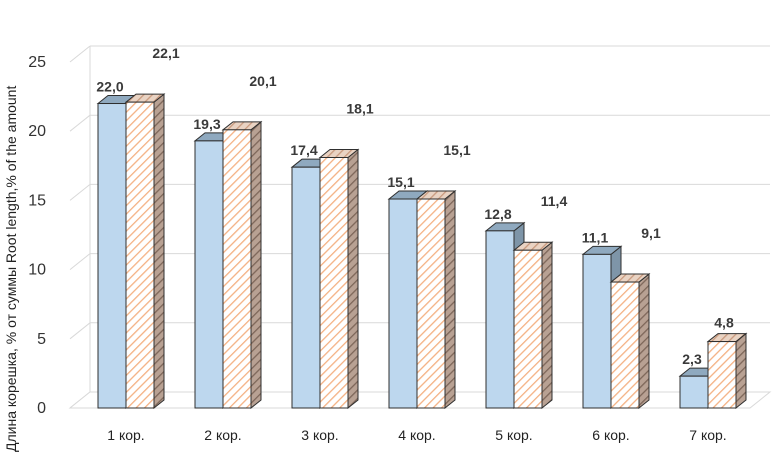 The width and height of the screenshot is (781, 455). I want to click on y-tick-label: 5, so click(41, 339).